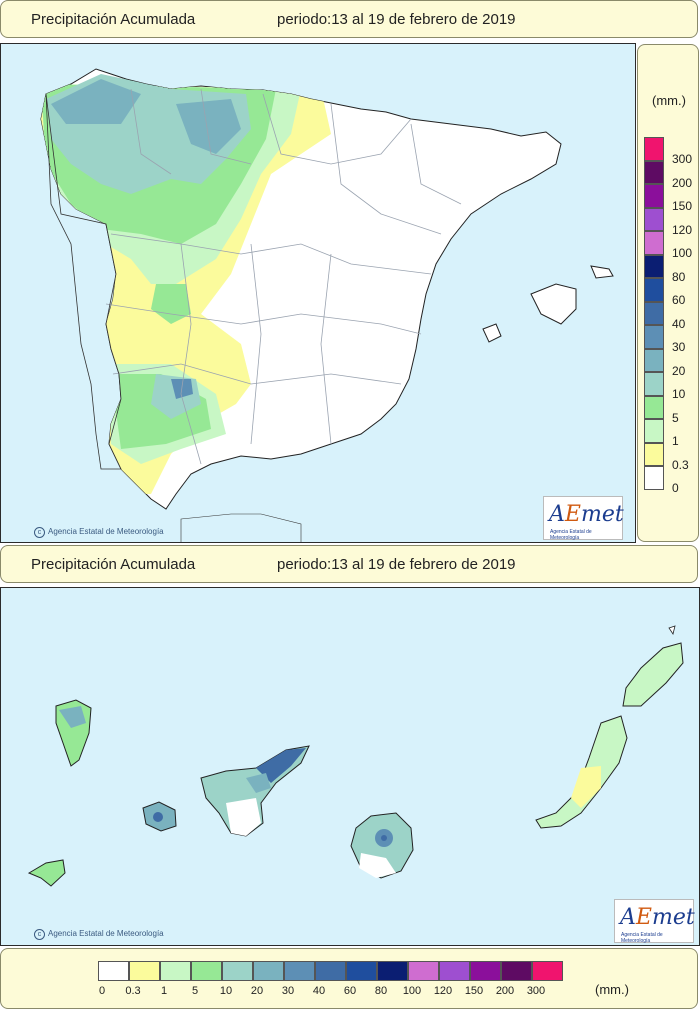 The image size is (700, 1011). I want to click on legend-label-v: 10, so click(679, 394).